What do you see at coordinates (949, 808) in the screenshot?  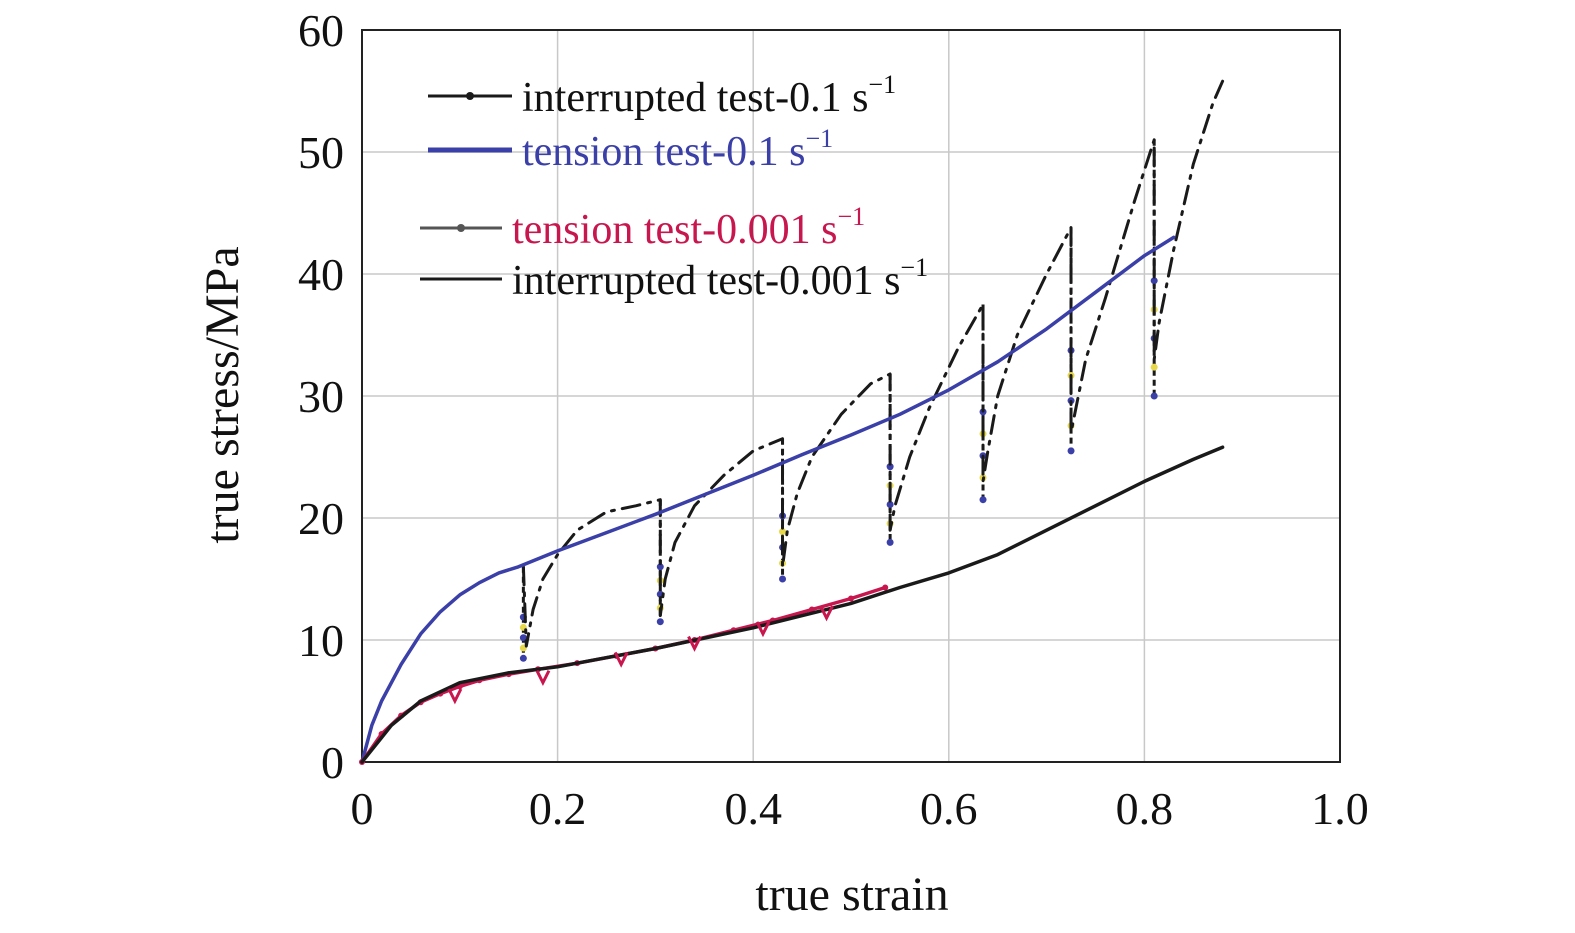 I see `x-tick-label: 0.6` at bounding box center [949, 808].